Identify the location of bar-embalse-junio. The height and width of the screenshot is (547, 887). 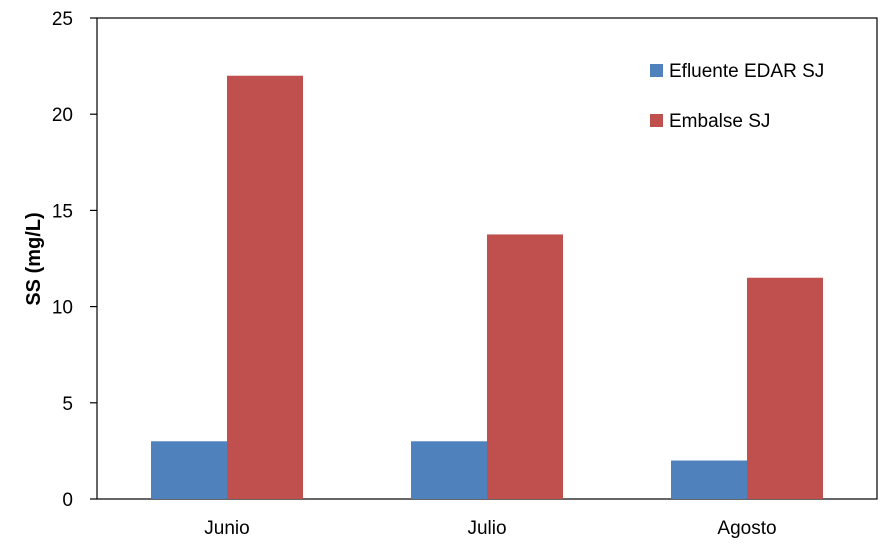
(265, 287).